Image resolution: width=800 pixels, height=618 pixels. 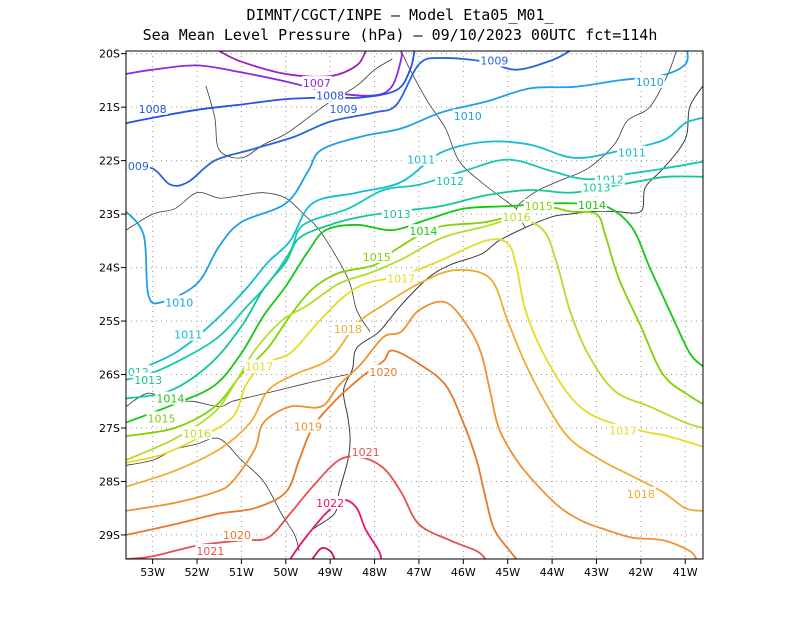 What do you see at coordinates (109, 214) in the screenshot?
I see `y-tick-label: 23S` at bounding box center [109, 214].